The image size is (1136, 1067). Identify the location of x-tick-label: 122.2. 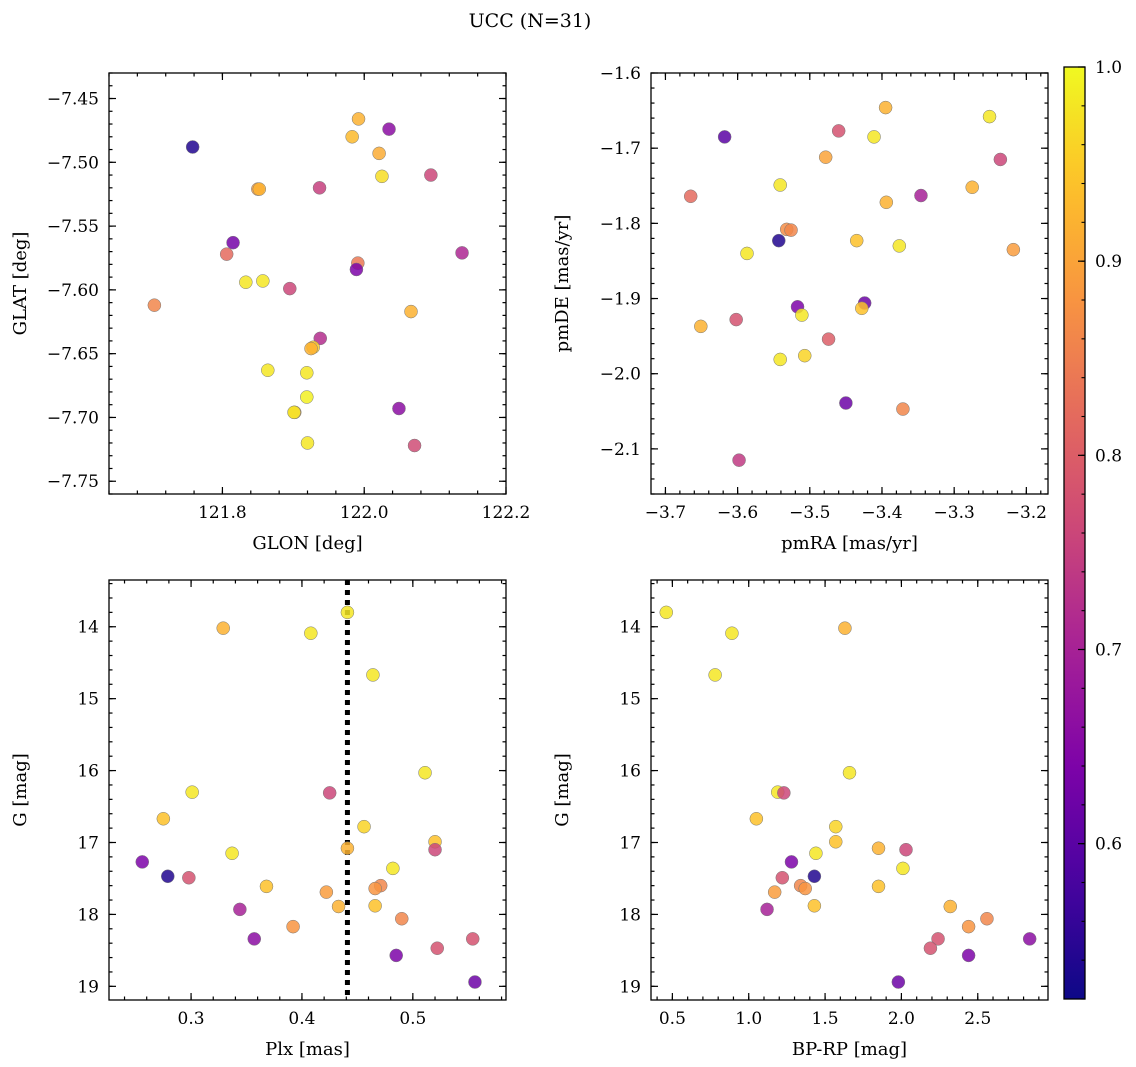
(506, 513).